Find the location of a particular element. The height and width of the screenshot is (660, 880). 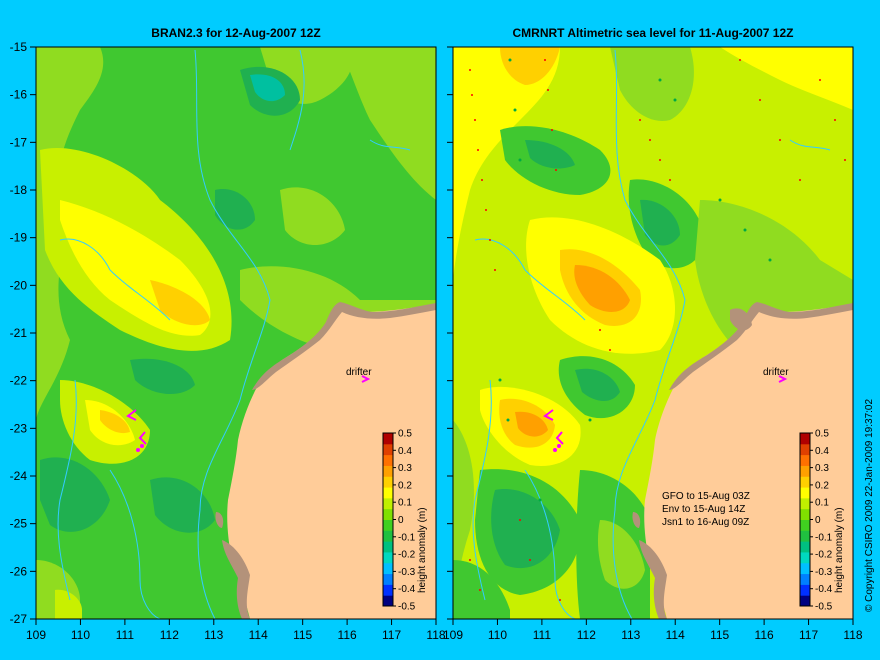

left-colorbar: 0.5 0.4 0.3 0.2 0.1 0 -0.1 -0.2 -0.3 -0.4 -0.5 is located at coordinates (399, 521).